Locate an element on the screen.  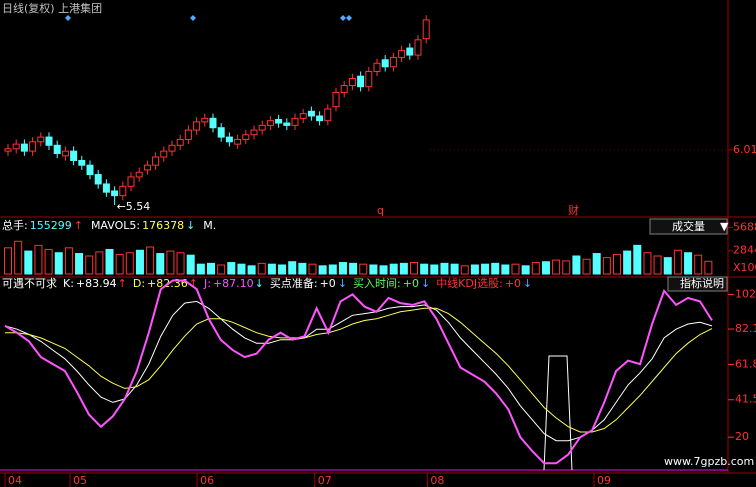
y-tick-label: 82.1 is located at coordinates (745, 328).